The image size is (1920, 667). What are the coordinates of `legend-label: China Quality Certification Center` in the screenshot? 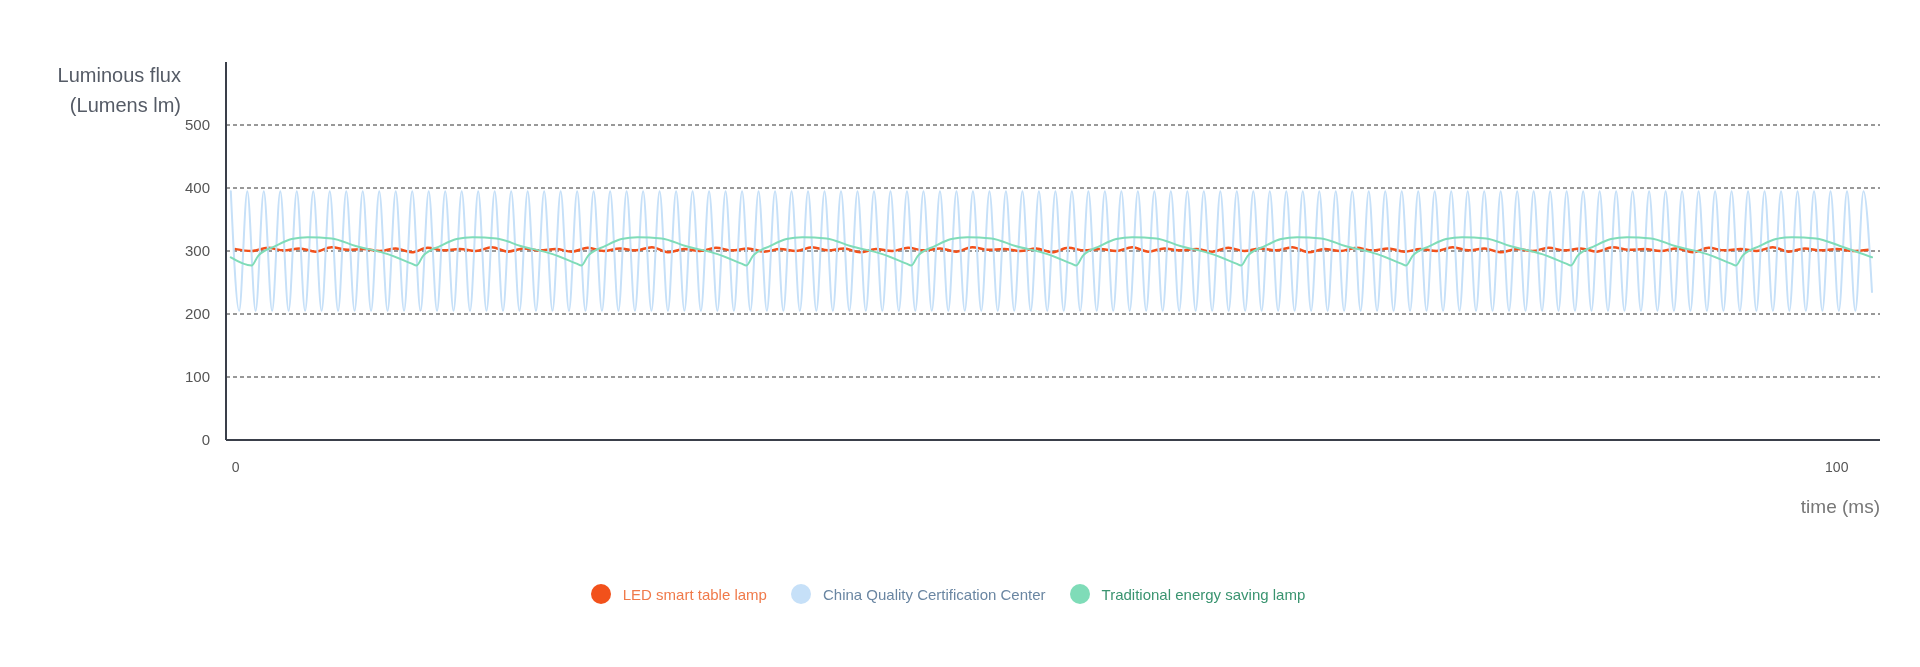 It's located at (934, 594).